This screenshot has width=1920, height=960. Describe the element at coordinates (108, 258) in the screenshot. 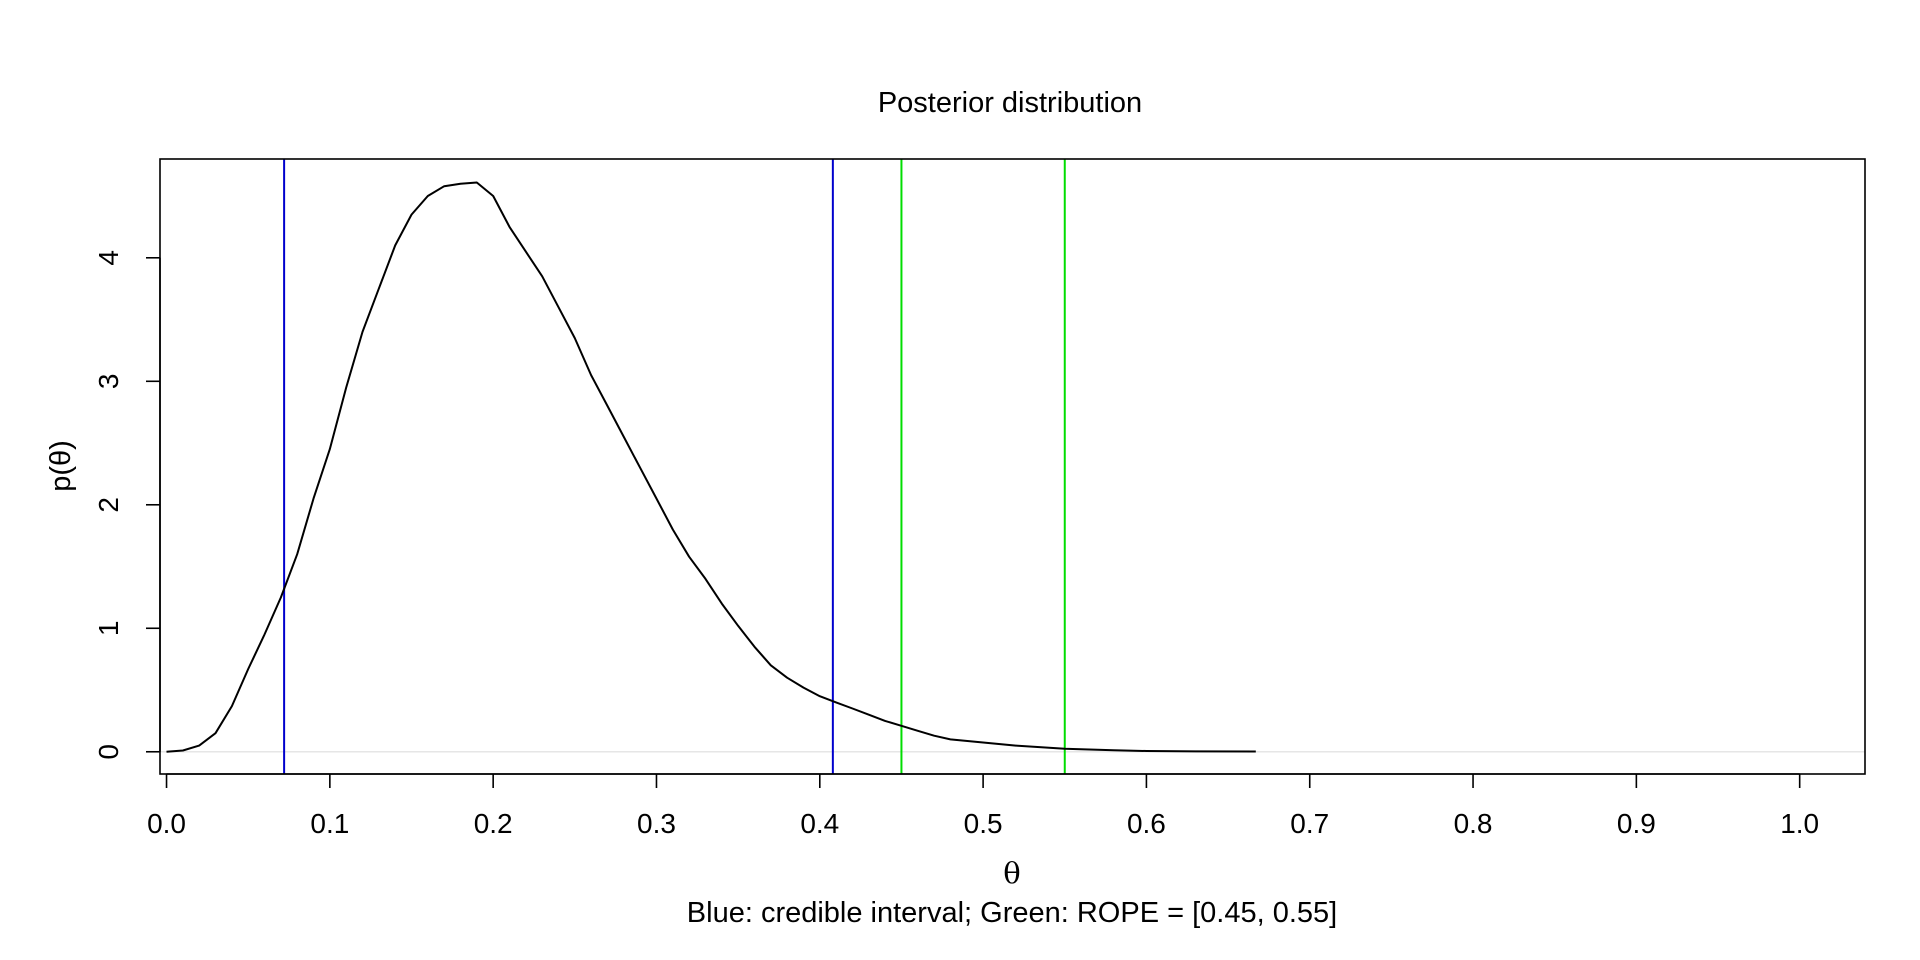

I see `y-tick-label: 4` at that location.